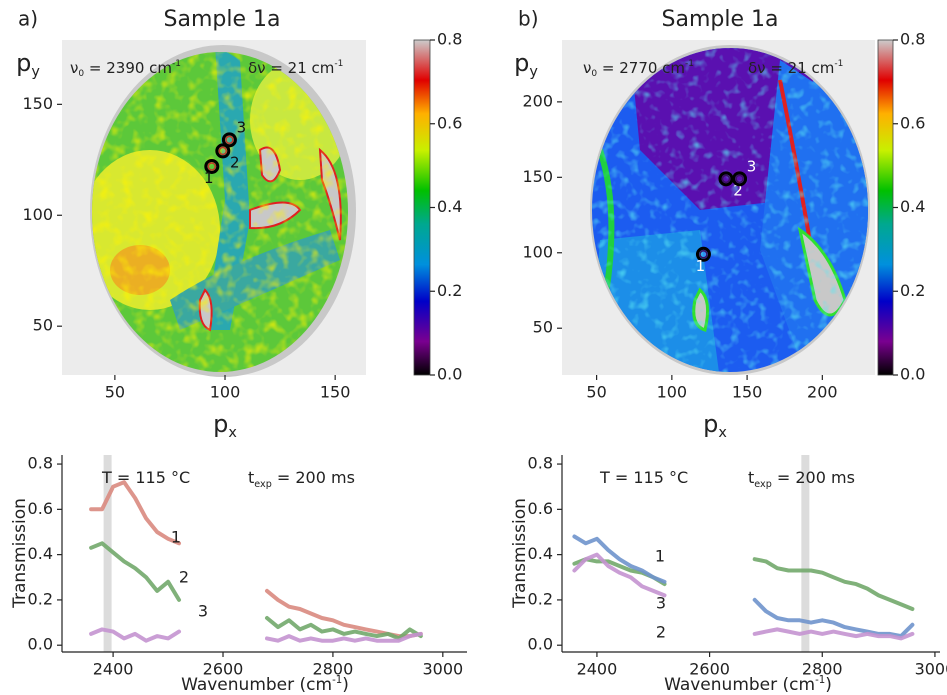  I want to click on panel-label: b), so click(528, 19).